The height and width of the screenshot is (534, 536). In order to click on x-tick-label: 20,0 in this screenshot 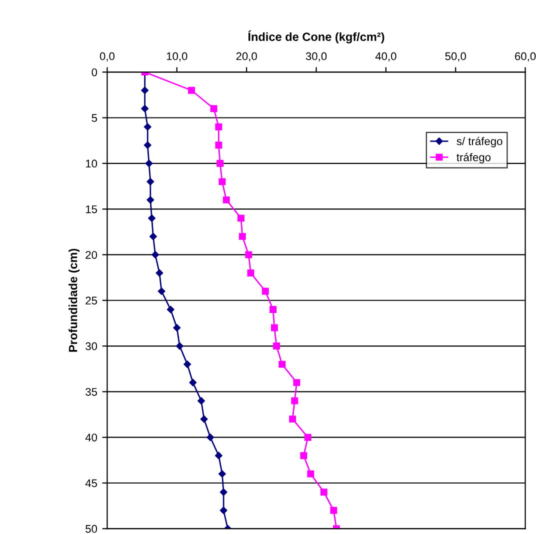, I will do `click(246, 57)`.